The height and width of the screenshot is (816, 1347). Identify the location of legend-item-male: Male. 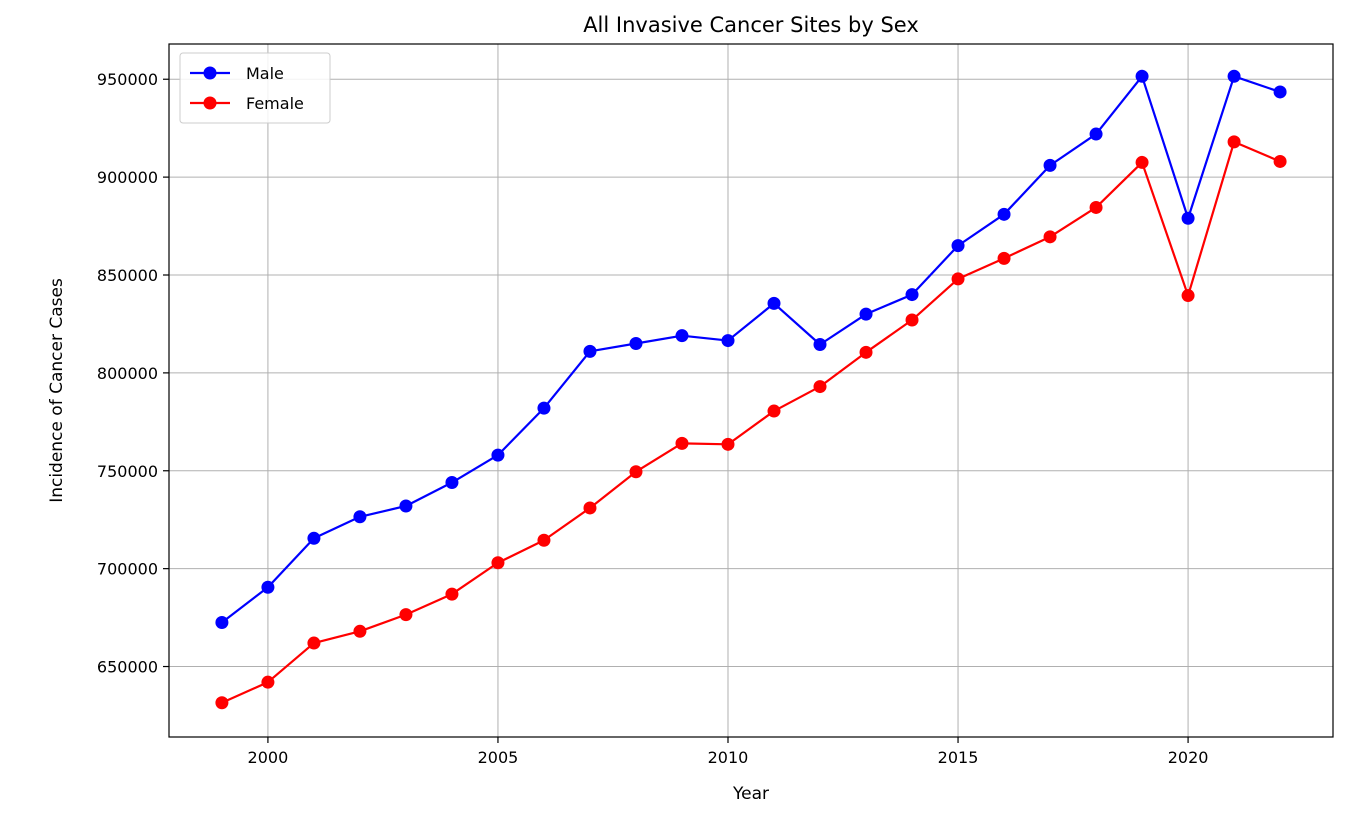
(237, 73).